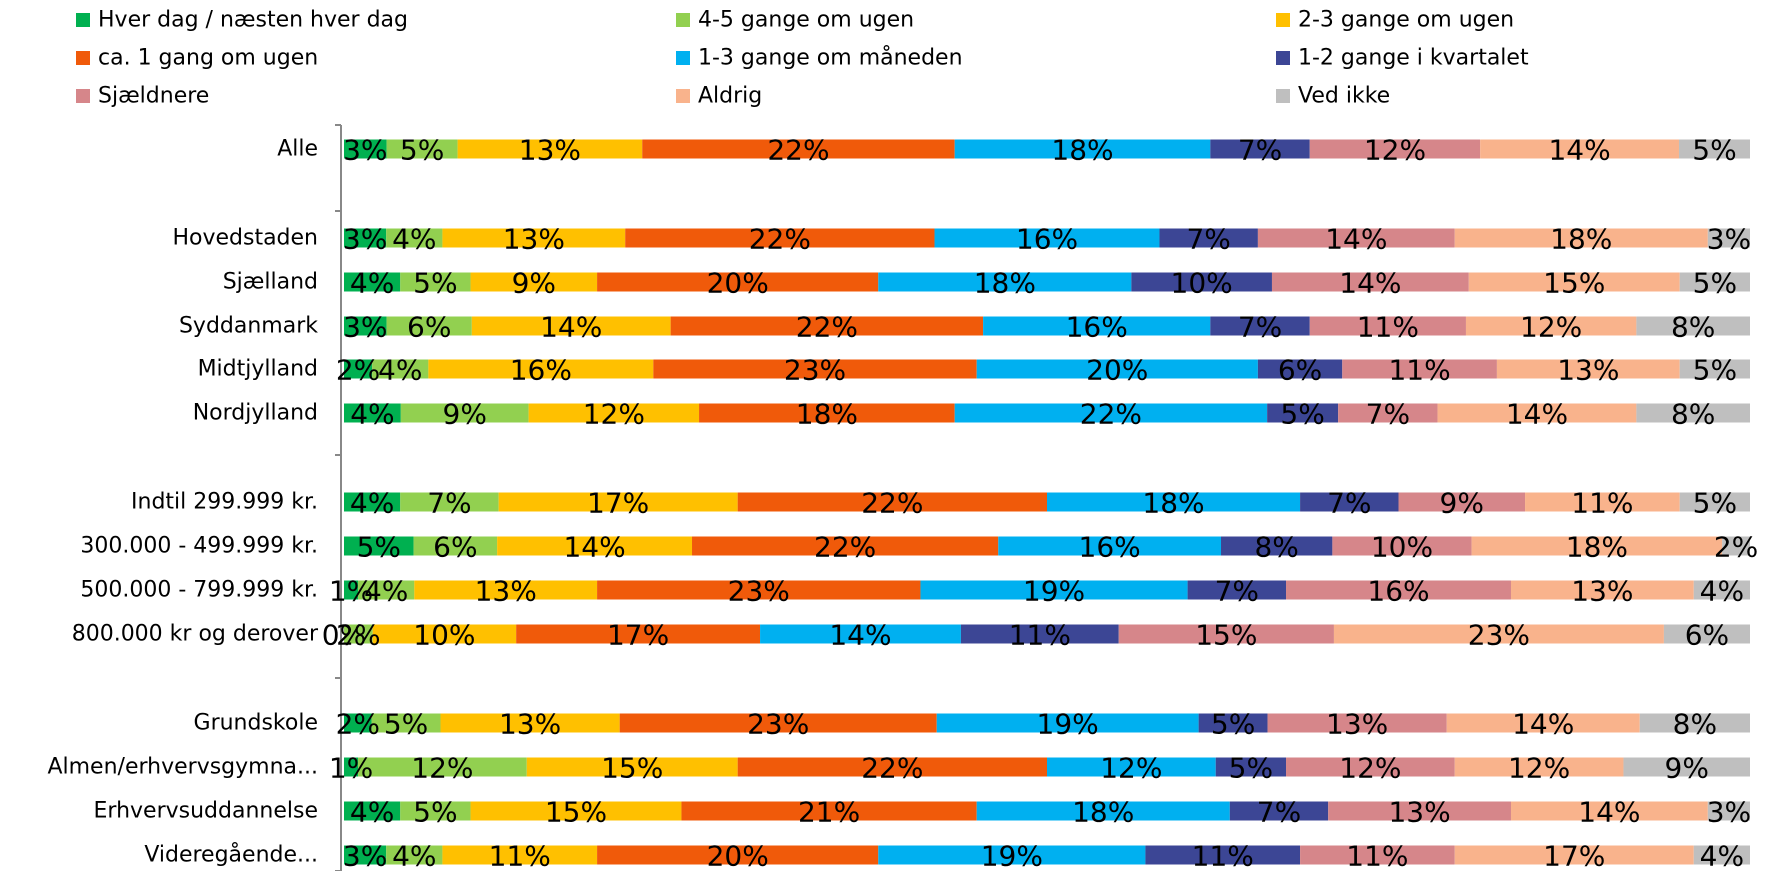 Image resolution: width=1768 pixels, height=871 pixels. What do you see at coordinates (1300, 370) in the screenshot?
I see `data-label: 6%` at bounding box center [1300, 370].